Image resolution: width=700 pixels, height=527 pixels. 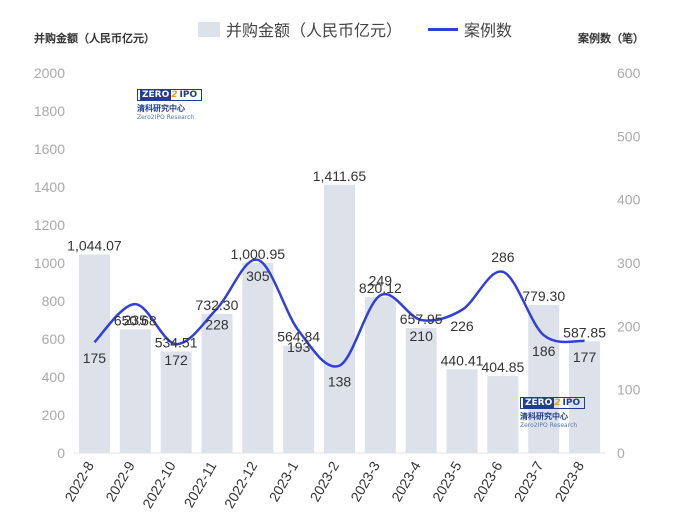 I want to click on line-value-label: 172, so click(x=176, y=360).